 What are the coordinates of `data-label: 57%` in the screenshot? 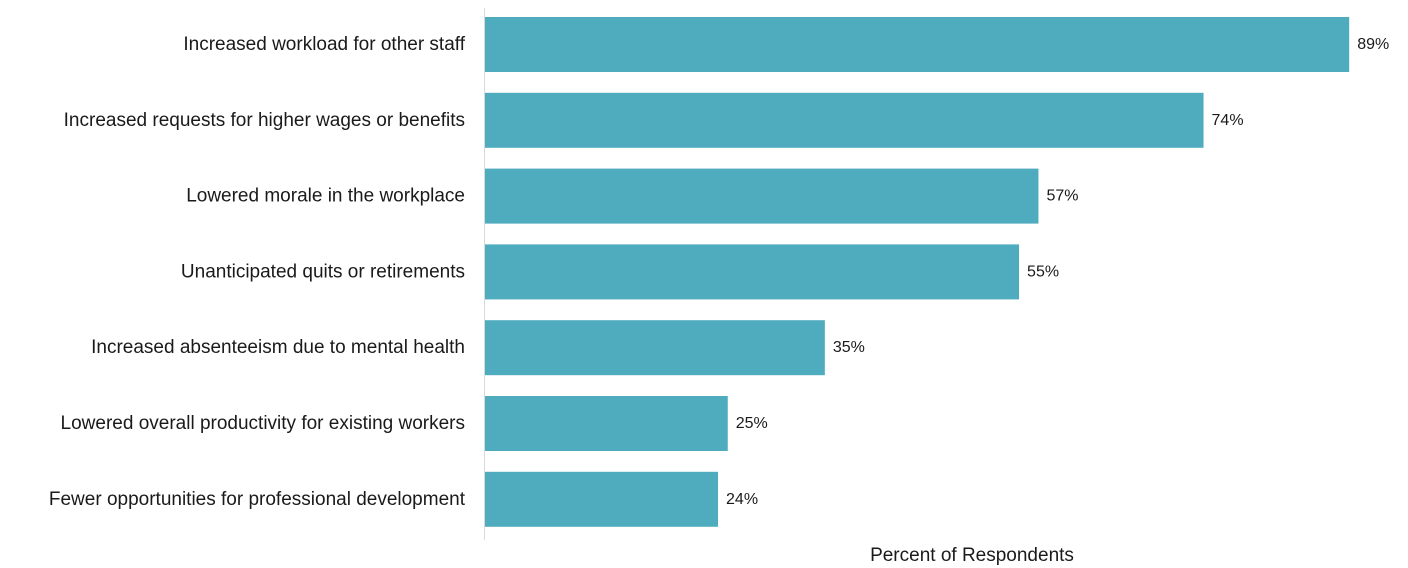 It's located at (1062, 196).